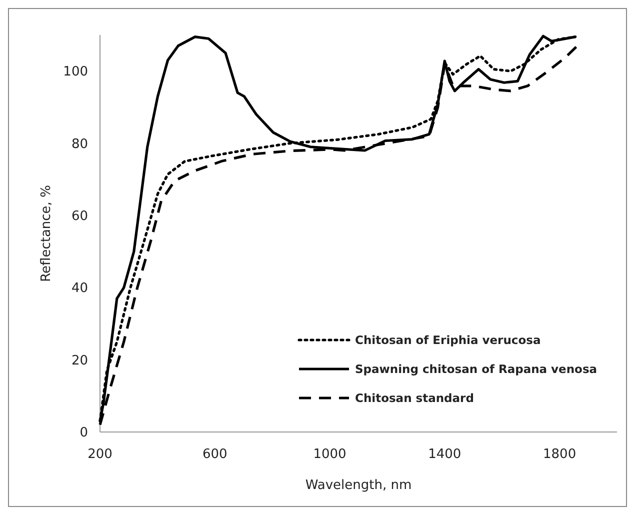 Image resolution: width=635 pixels, height=515 pixels. What do you see at coordinates (559, 454) in the screenshot?
I see `x-tick-label: 1800` at bounding box center [559, 454].